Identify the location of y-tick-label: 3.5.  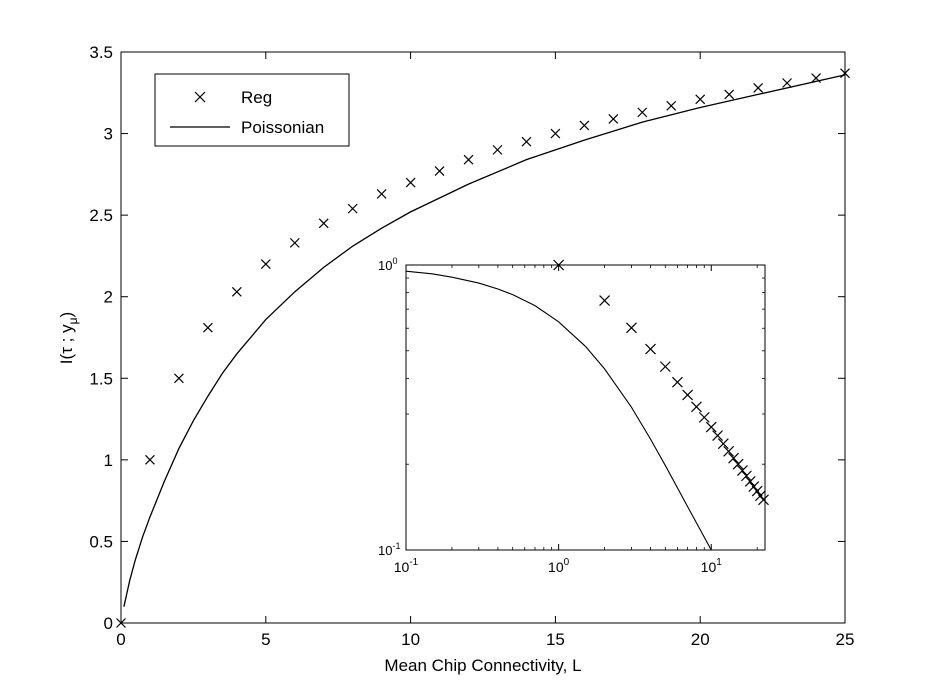
(101, 52).